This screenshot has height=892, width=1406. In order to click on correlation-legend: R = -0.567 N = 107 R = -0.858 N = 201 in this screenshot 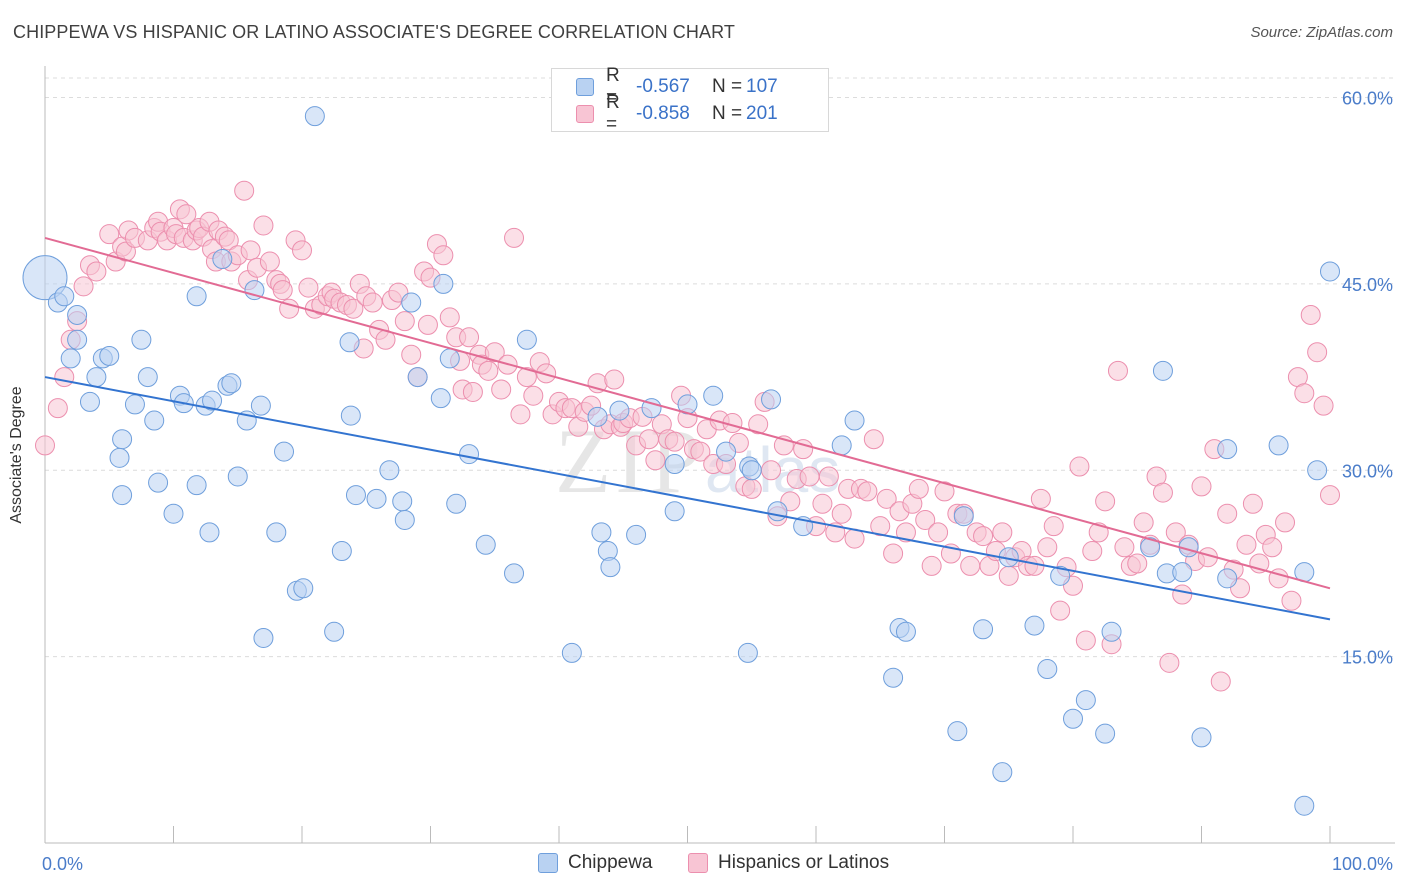, I will do `click(690, 100)`.